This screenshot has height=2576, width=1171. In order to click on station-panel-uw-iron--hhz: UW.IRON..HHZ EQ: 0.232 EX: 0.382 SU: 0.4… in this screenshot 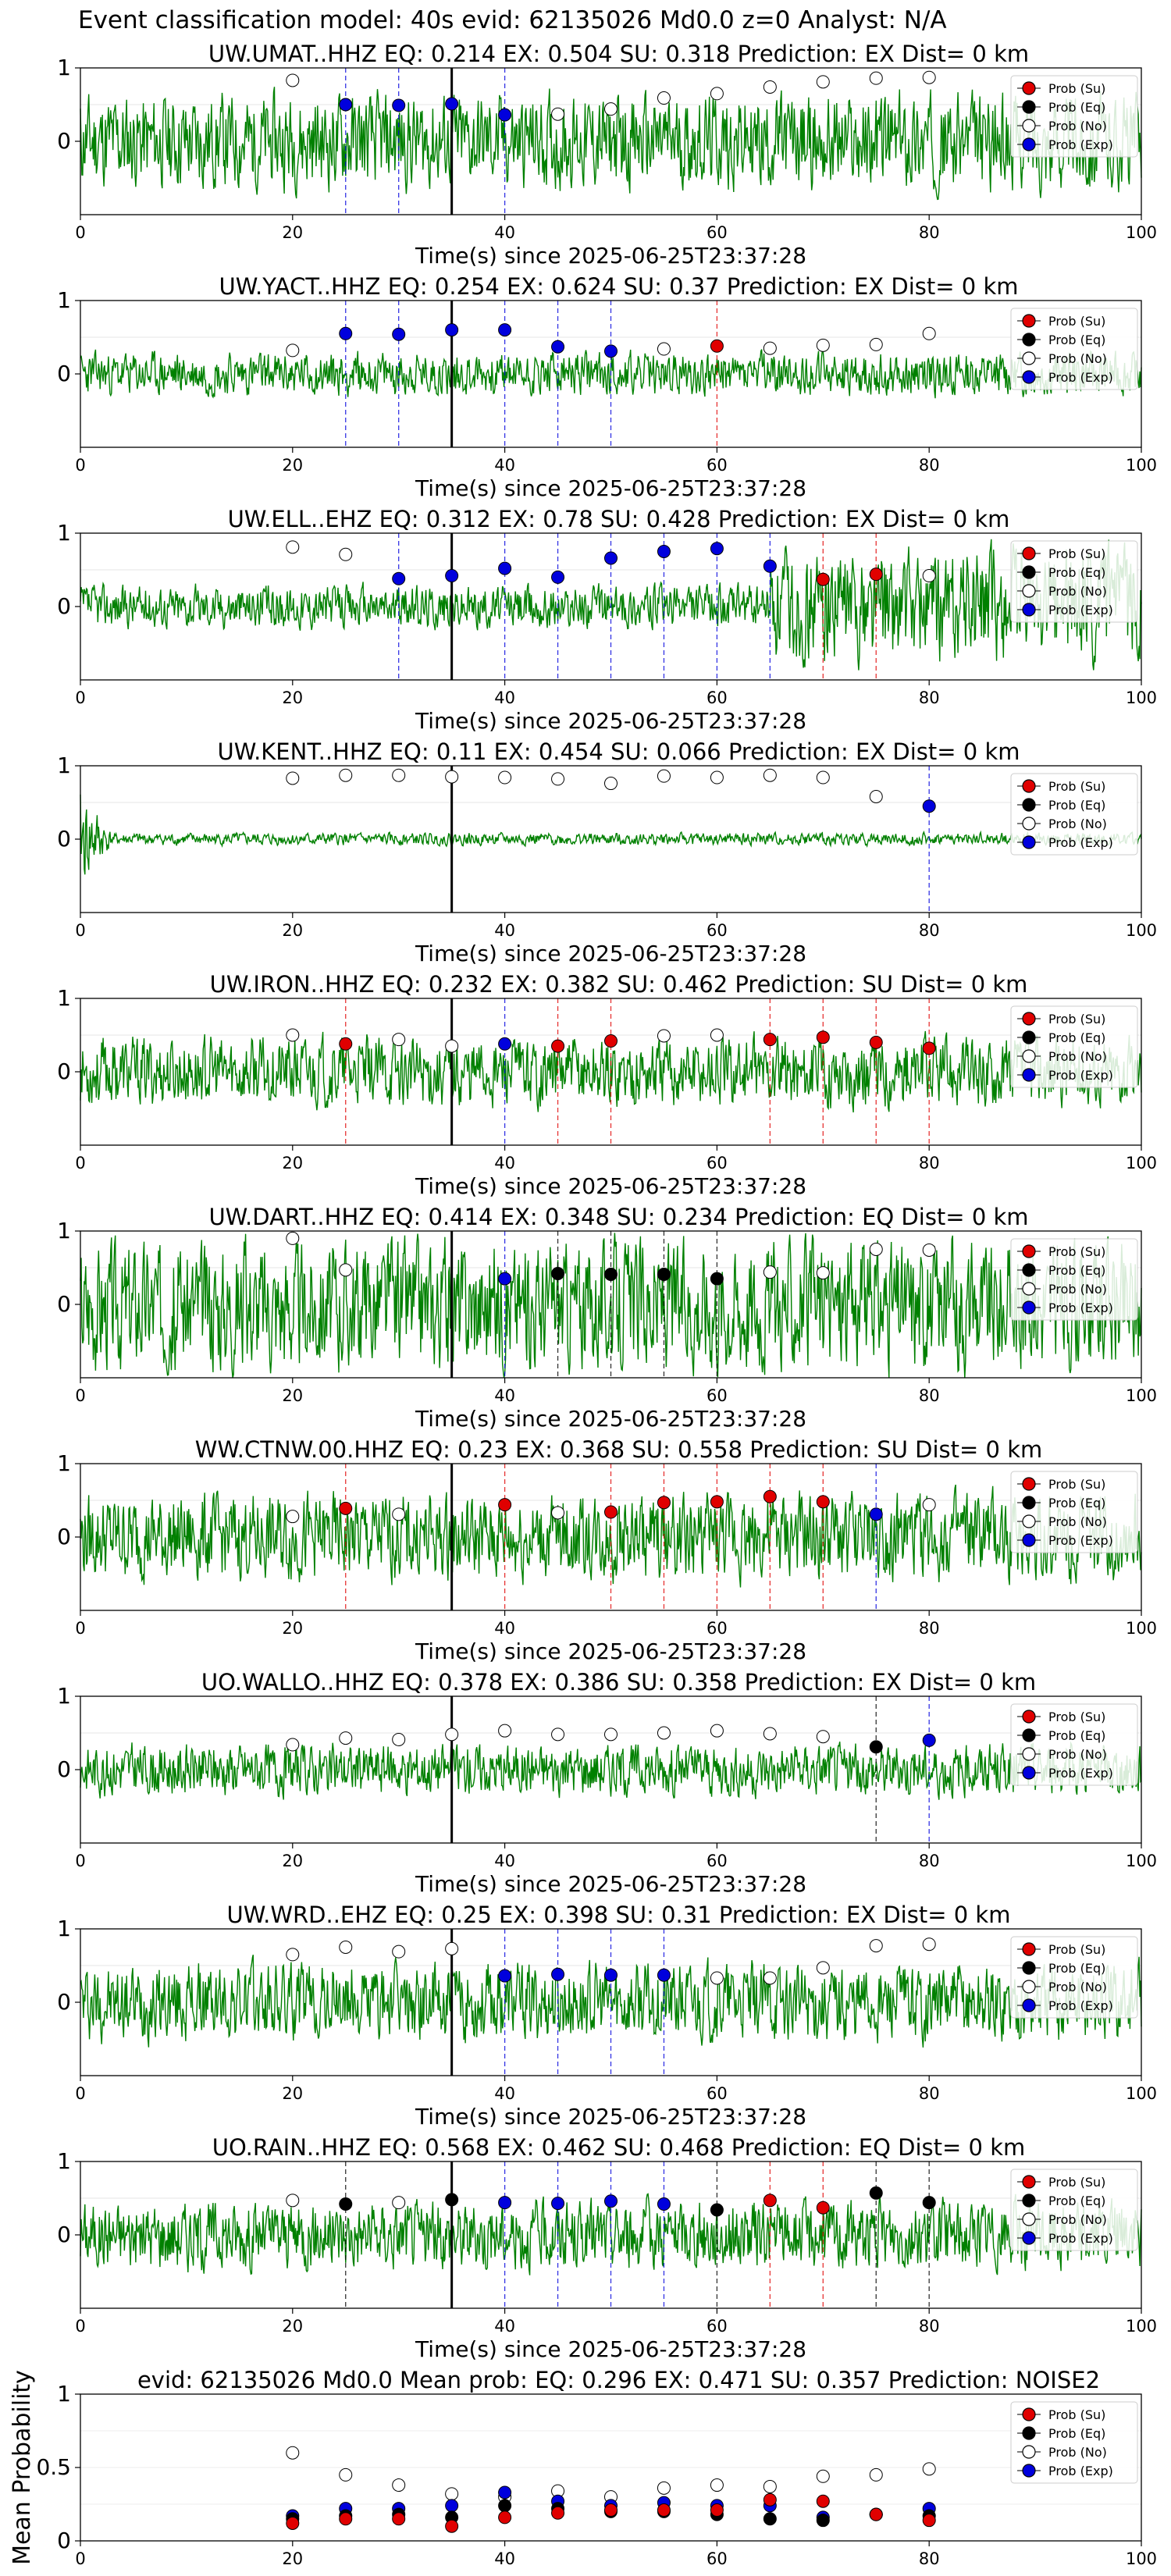, I will do `click(607, 1085)`.